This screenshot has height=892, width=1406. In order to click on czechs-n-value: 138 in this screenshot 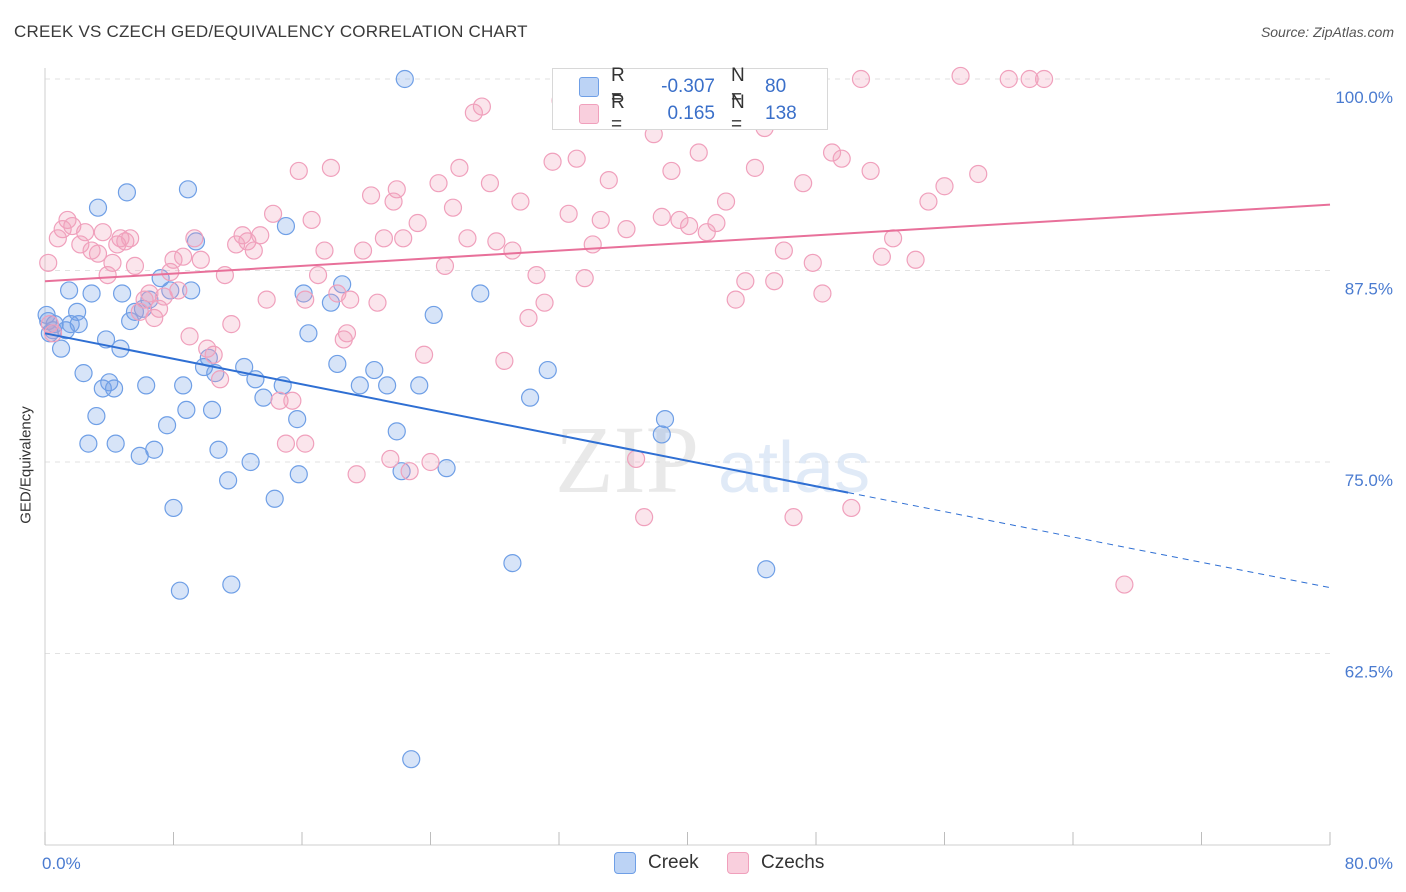, I will do `click(781, 113)`.